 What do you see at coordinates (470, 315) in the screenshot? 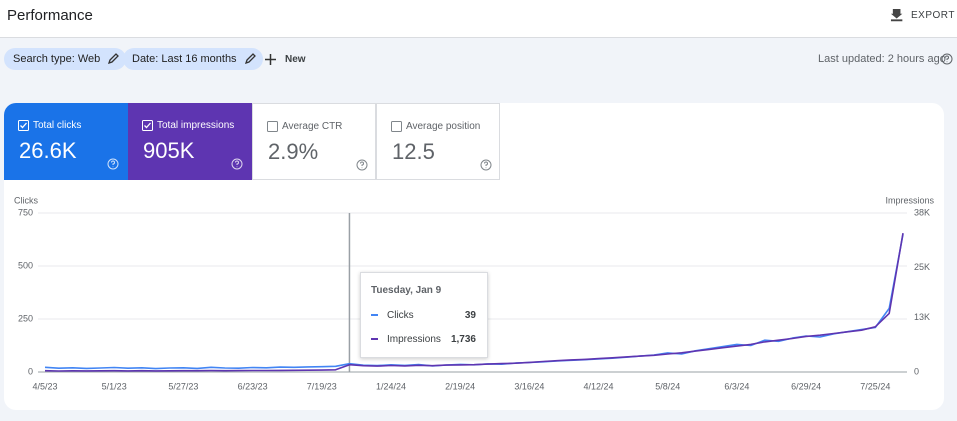
I see `tooltip-value: 39` at bounding box center [470, 315].